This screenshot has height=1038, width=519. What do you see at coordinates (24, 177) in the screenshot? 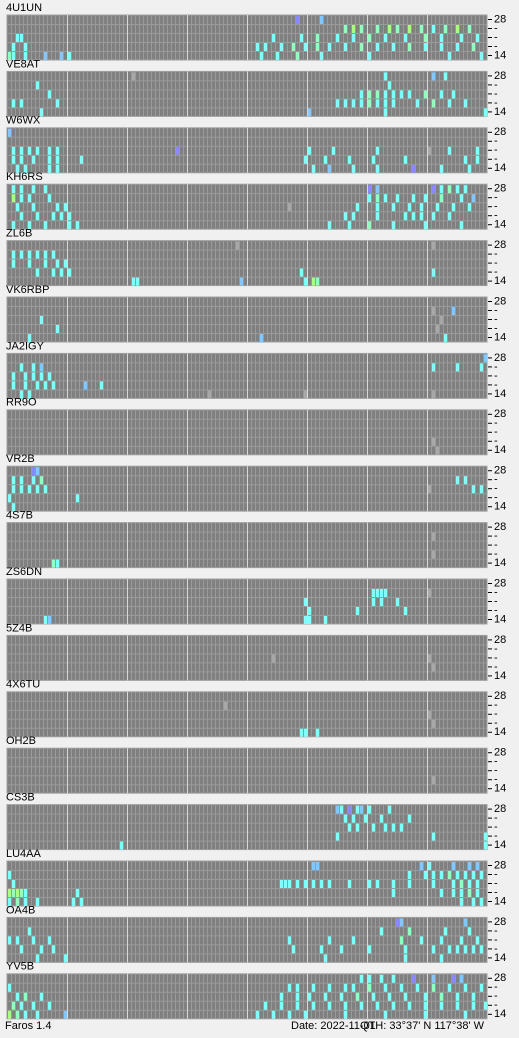
I see `beacon-name: KH6RS` at bounding box center [24, 177].